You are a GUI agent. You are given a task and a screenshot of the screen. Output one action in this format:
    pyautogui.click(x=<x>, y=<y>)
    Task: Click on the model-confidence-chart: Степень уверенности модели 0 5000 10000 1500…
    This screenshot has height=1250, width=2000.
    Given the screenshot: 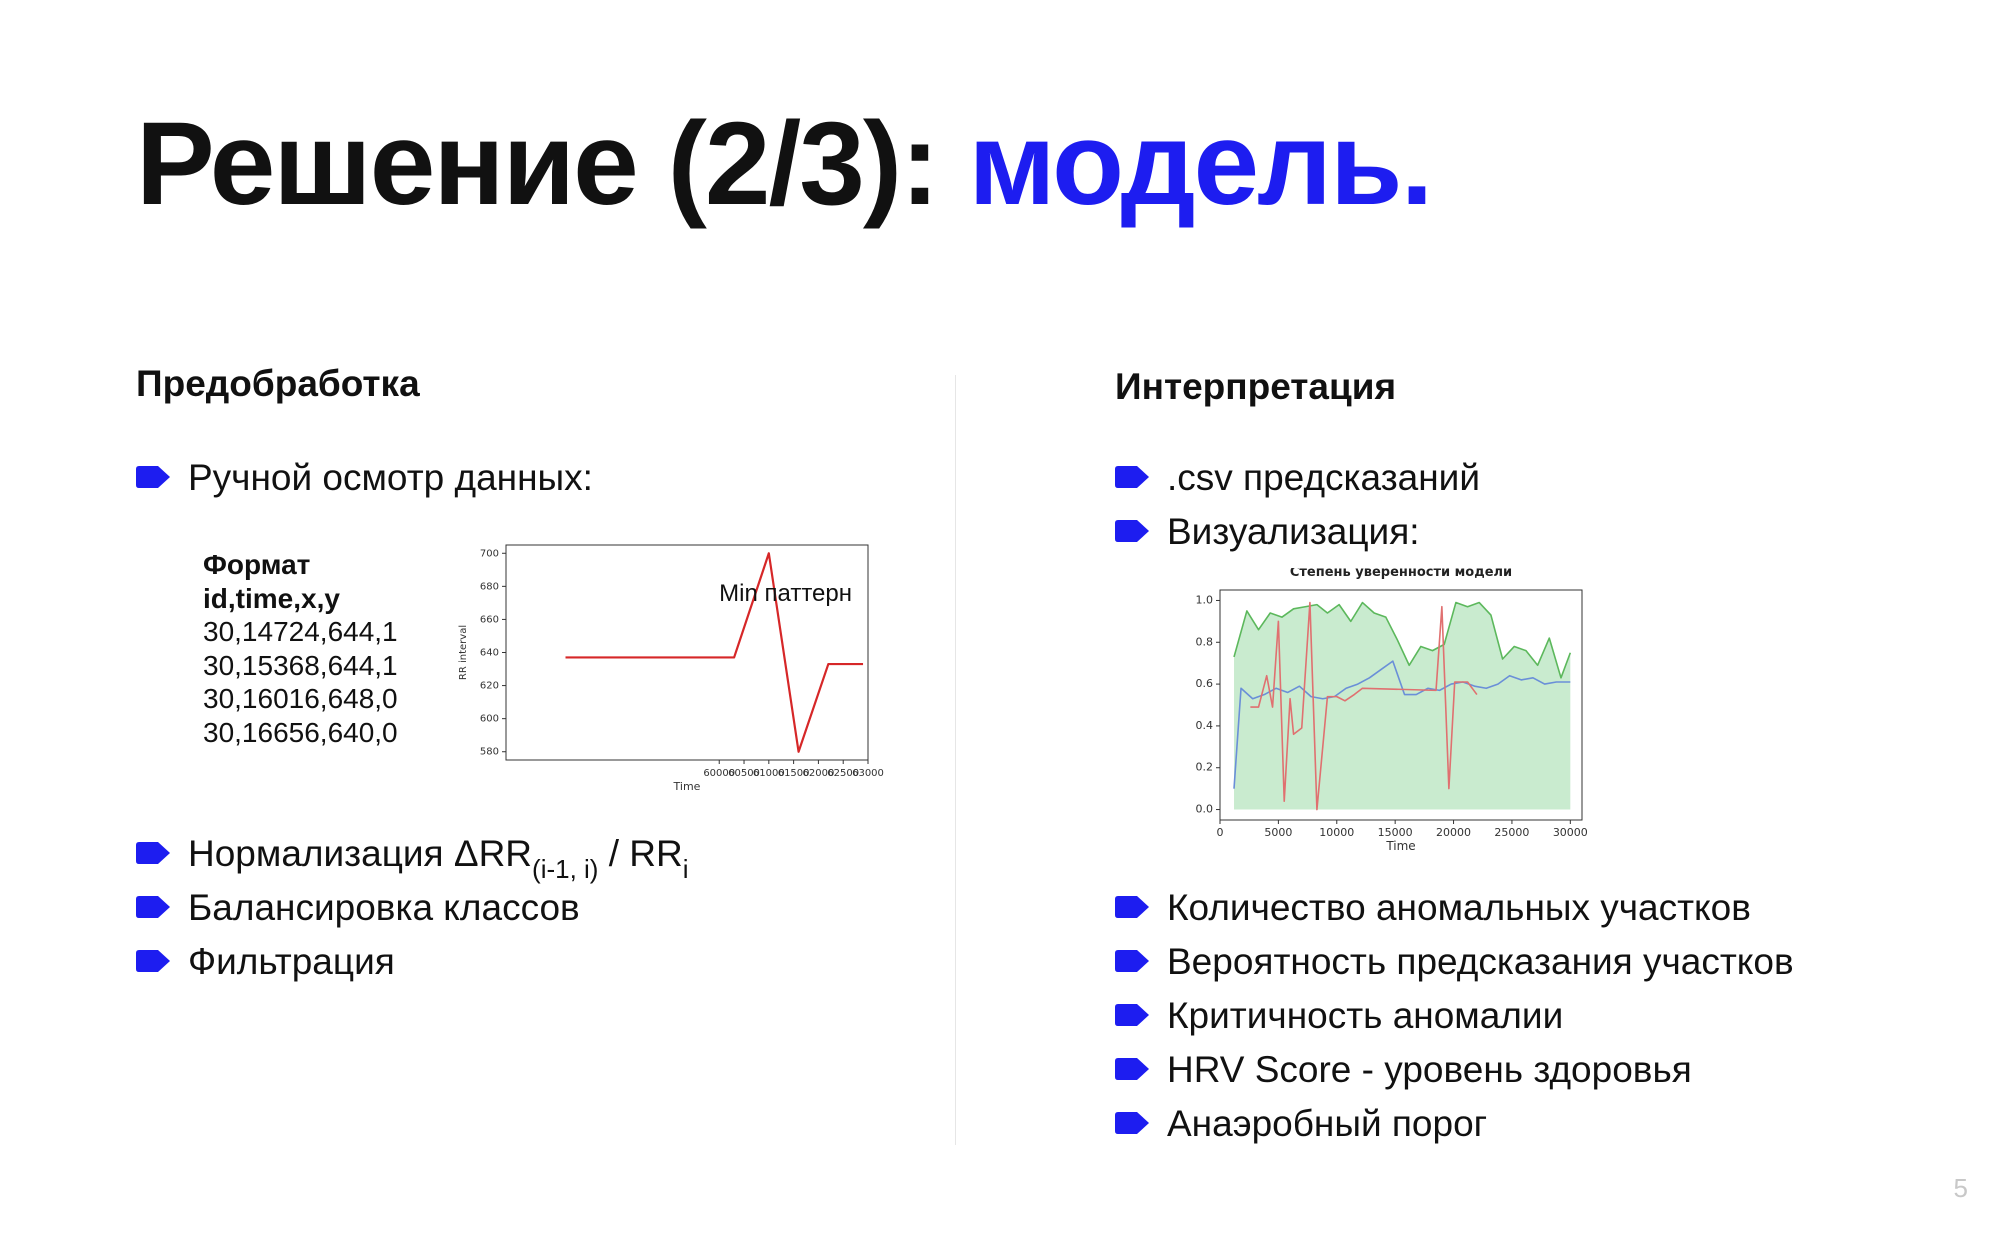 What is the action you would take?
    pyautogui.click(x=1392, y=710)
    